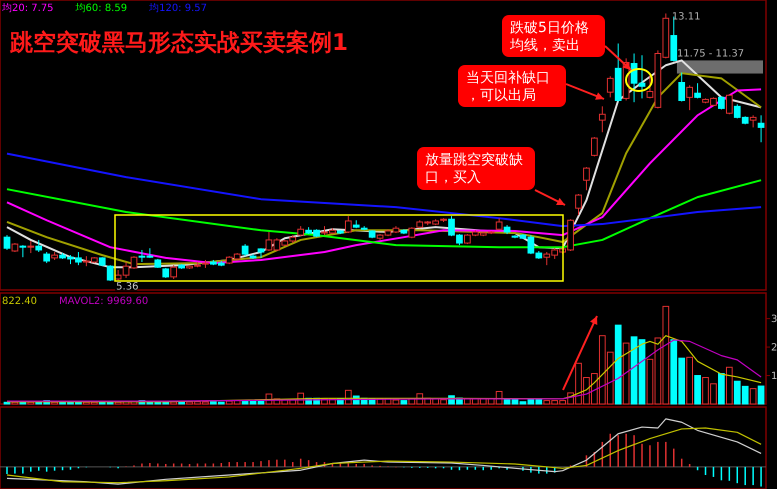 This screenshot has height=489, width=777. What do you see at coordinates (686, 16) in the screenshot?
I see `annotation: 13.11` at bounding box center [686, 16].